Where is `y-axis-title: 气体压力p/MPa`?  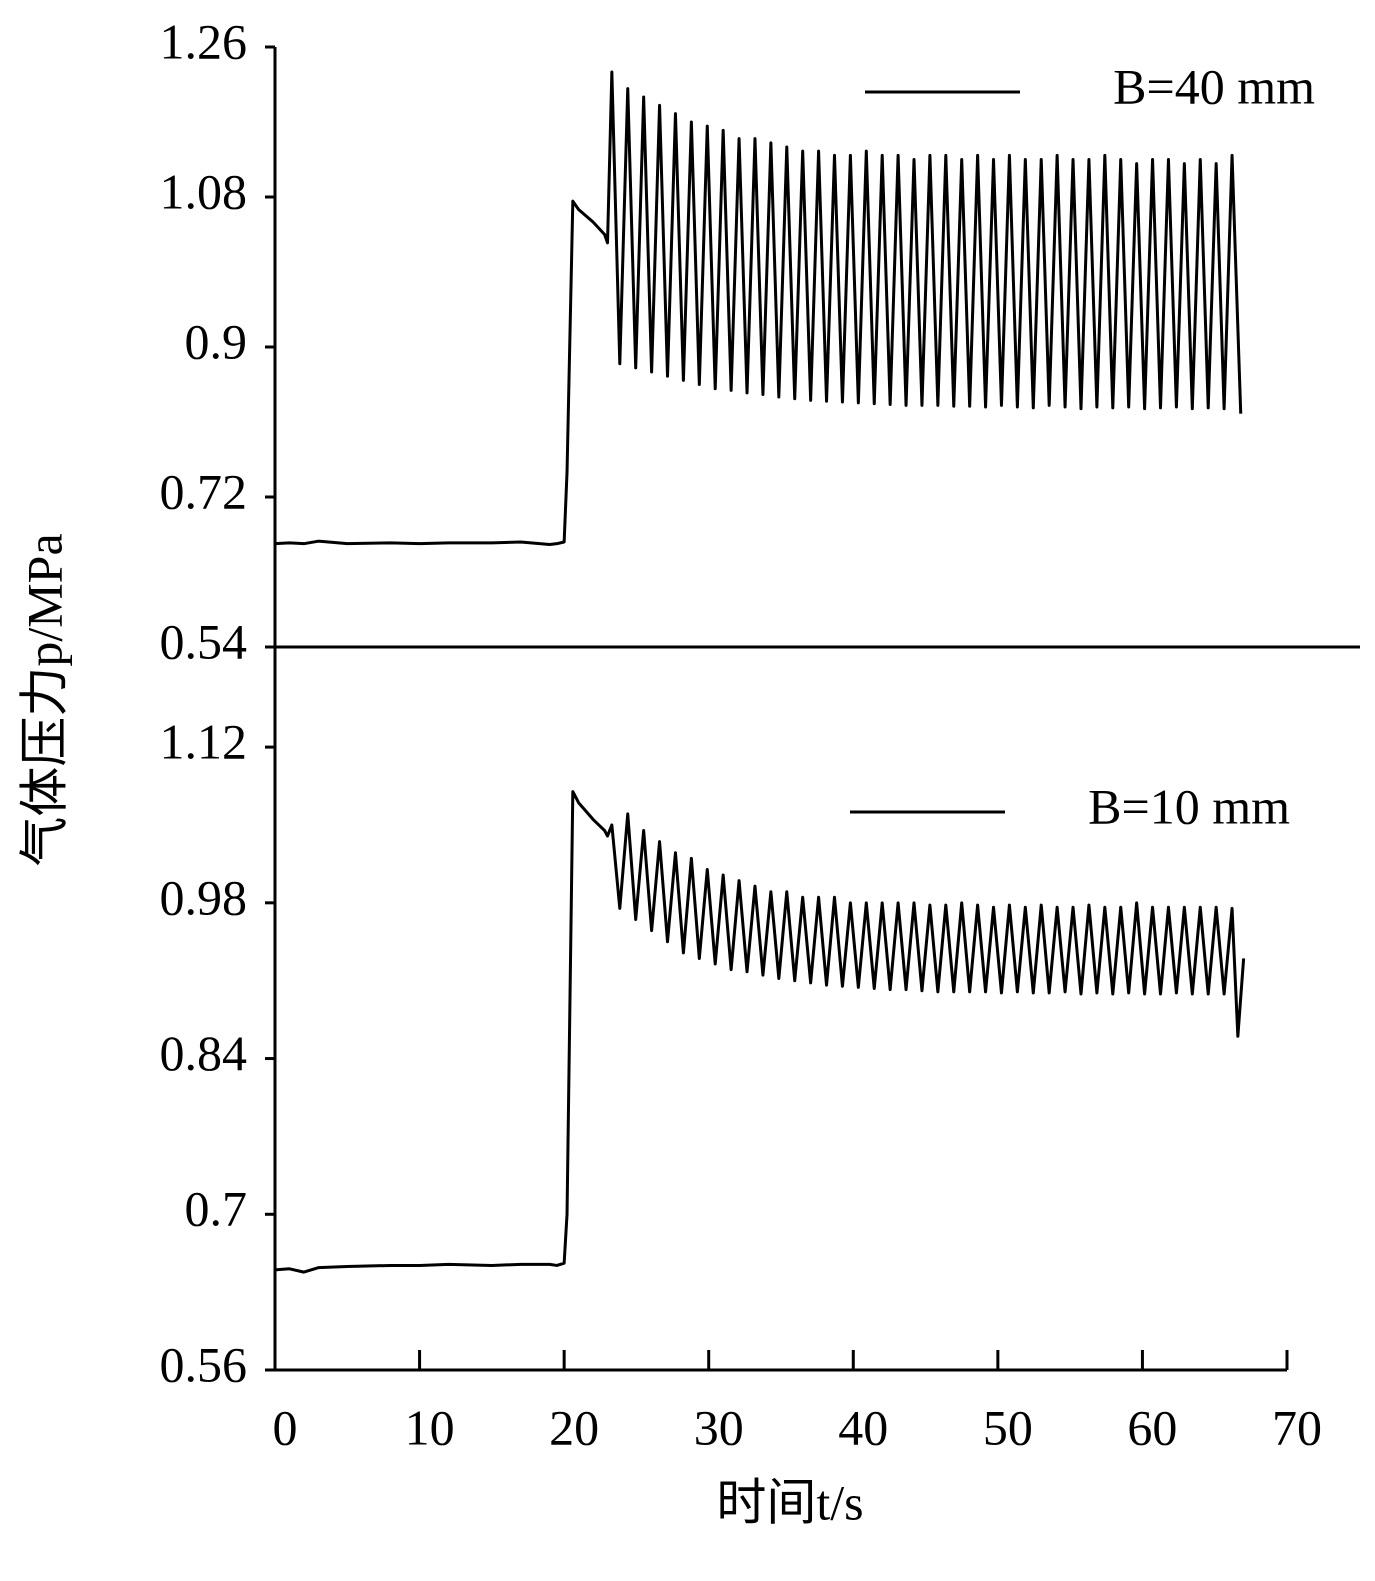
y-axis-title: 气体压力p/MPa is located at coordinates (44, 699).